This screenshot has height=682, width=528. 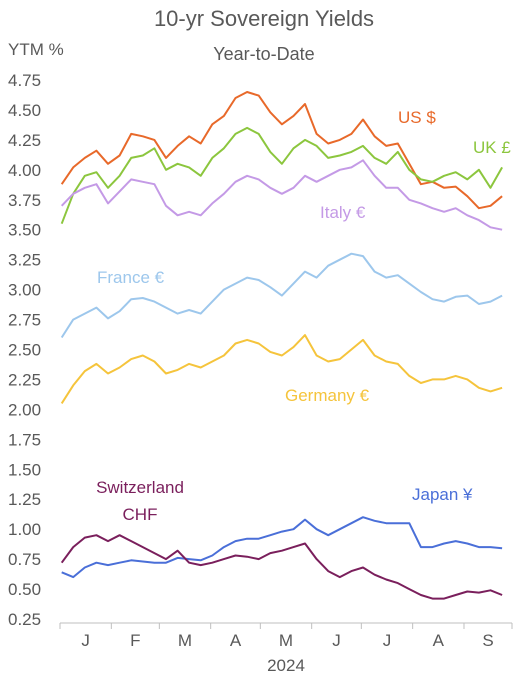 I want to click on series-line-germany, so click(x=281, y=369).